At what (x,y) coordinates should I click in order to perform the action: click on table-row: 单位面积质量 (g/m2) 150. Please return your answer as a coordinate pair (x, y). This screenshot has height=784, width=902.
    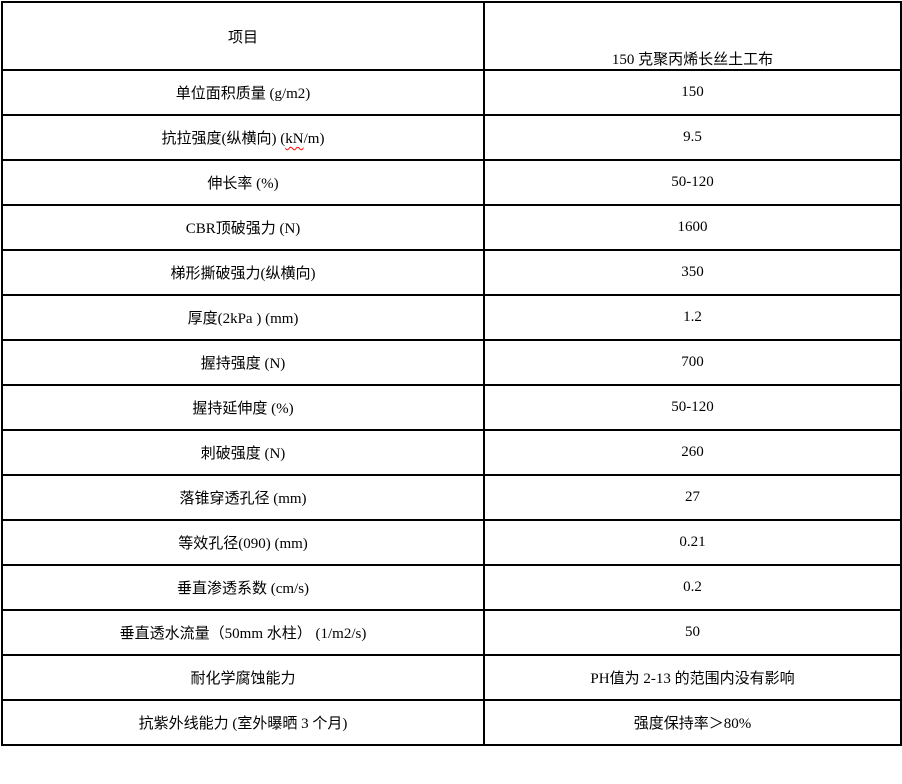
    Looking at the image, I should click on (451, 92).